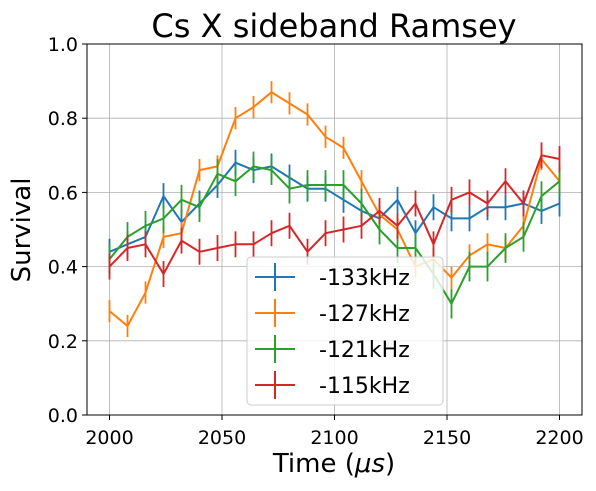 The image size is (596, 491). I want to click on y-tick-label: 0.8, so click(63, 119).